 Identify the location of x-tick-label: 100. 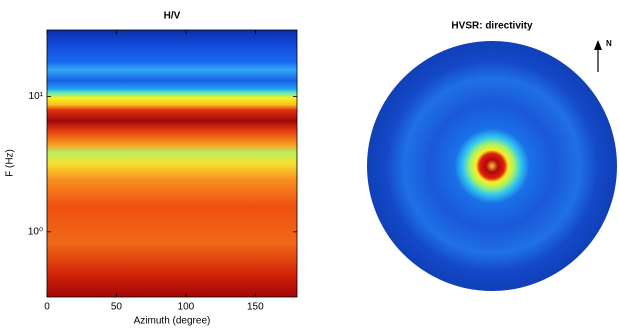
(186, 307).